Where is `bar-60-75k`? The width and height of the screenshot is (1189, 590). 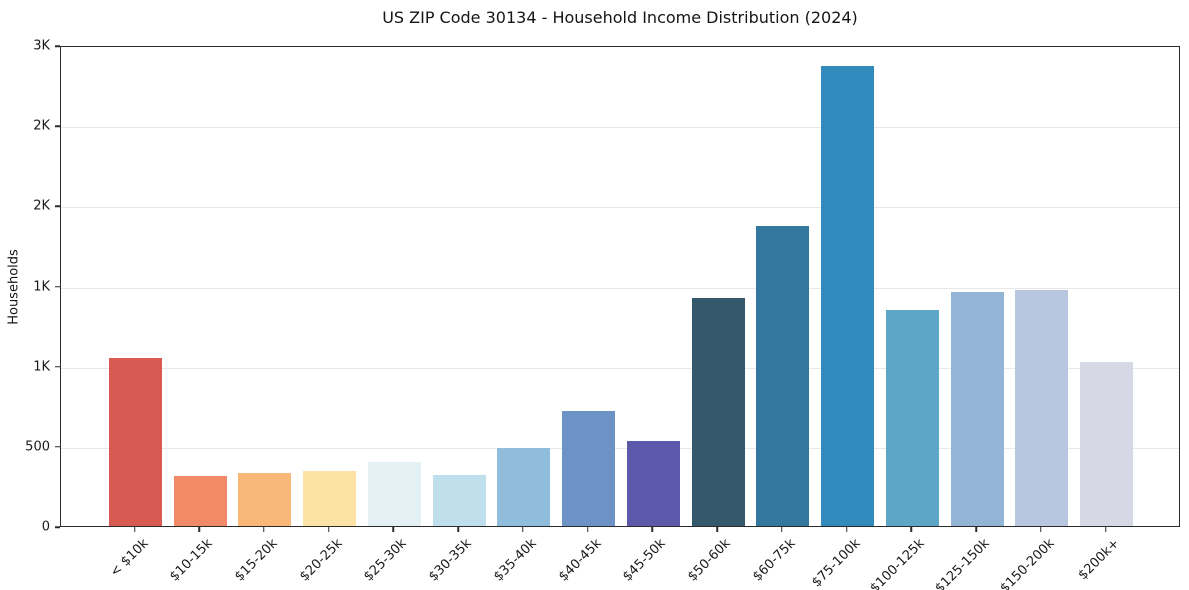 bar-60-75k is located at coordinates (783, 376).